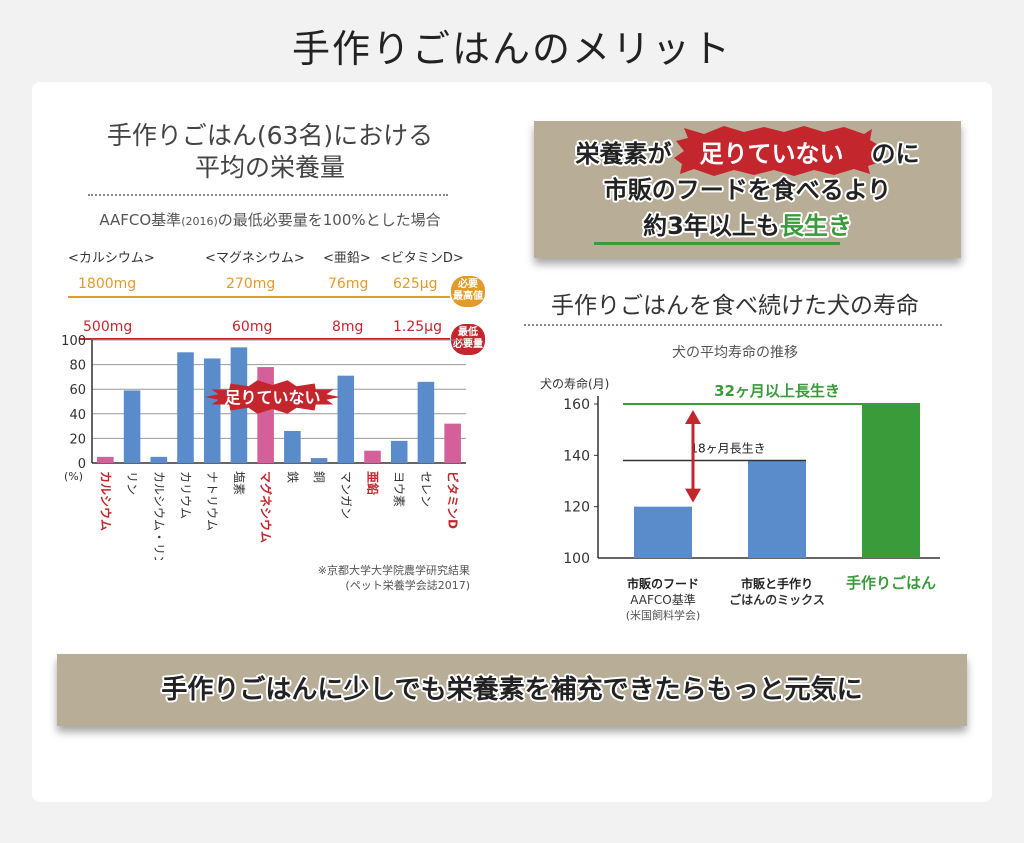 The image size is (1024, 843). What do you see at coordinates (574, 383) in the screenshot?
I see `y-axis-label: 犬の寿命(月)` at bounding box center [574, 383].